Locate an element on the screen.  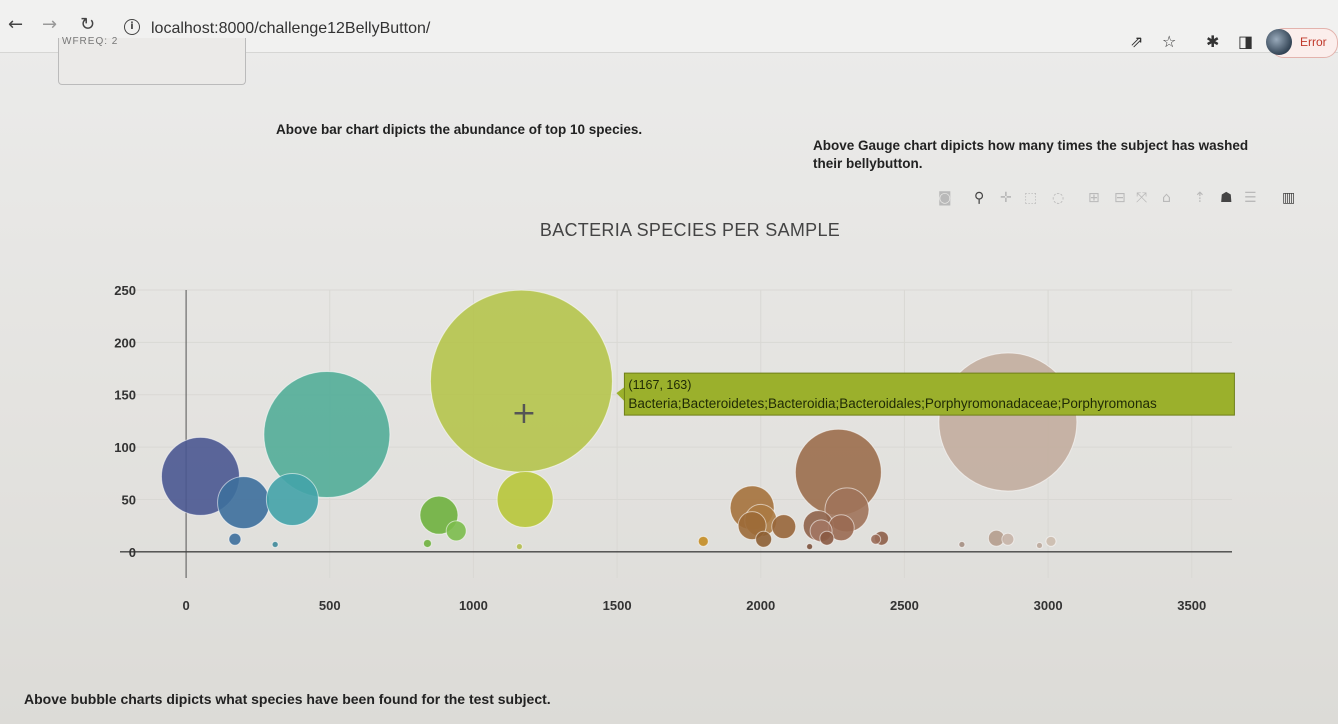
zoom-icon: ⚲ is located at coordinates (979, 198).